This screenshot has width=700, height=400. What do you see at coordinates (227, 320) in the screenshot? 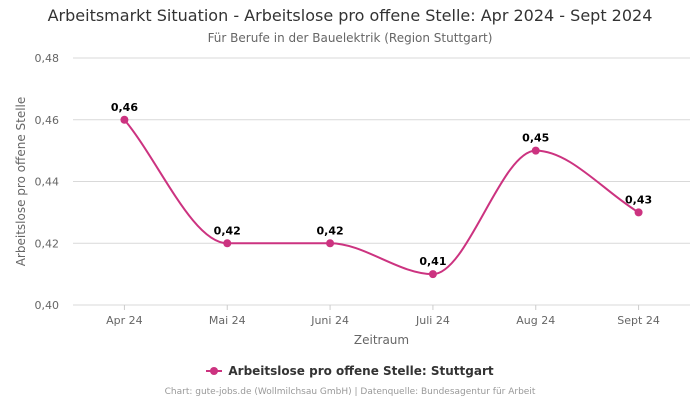
I see `x-tick-label: Mai 24` at bounding box center [227, 320].